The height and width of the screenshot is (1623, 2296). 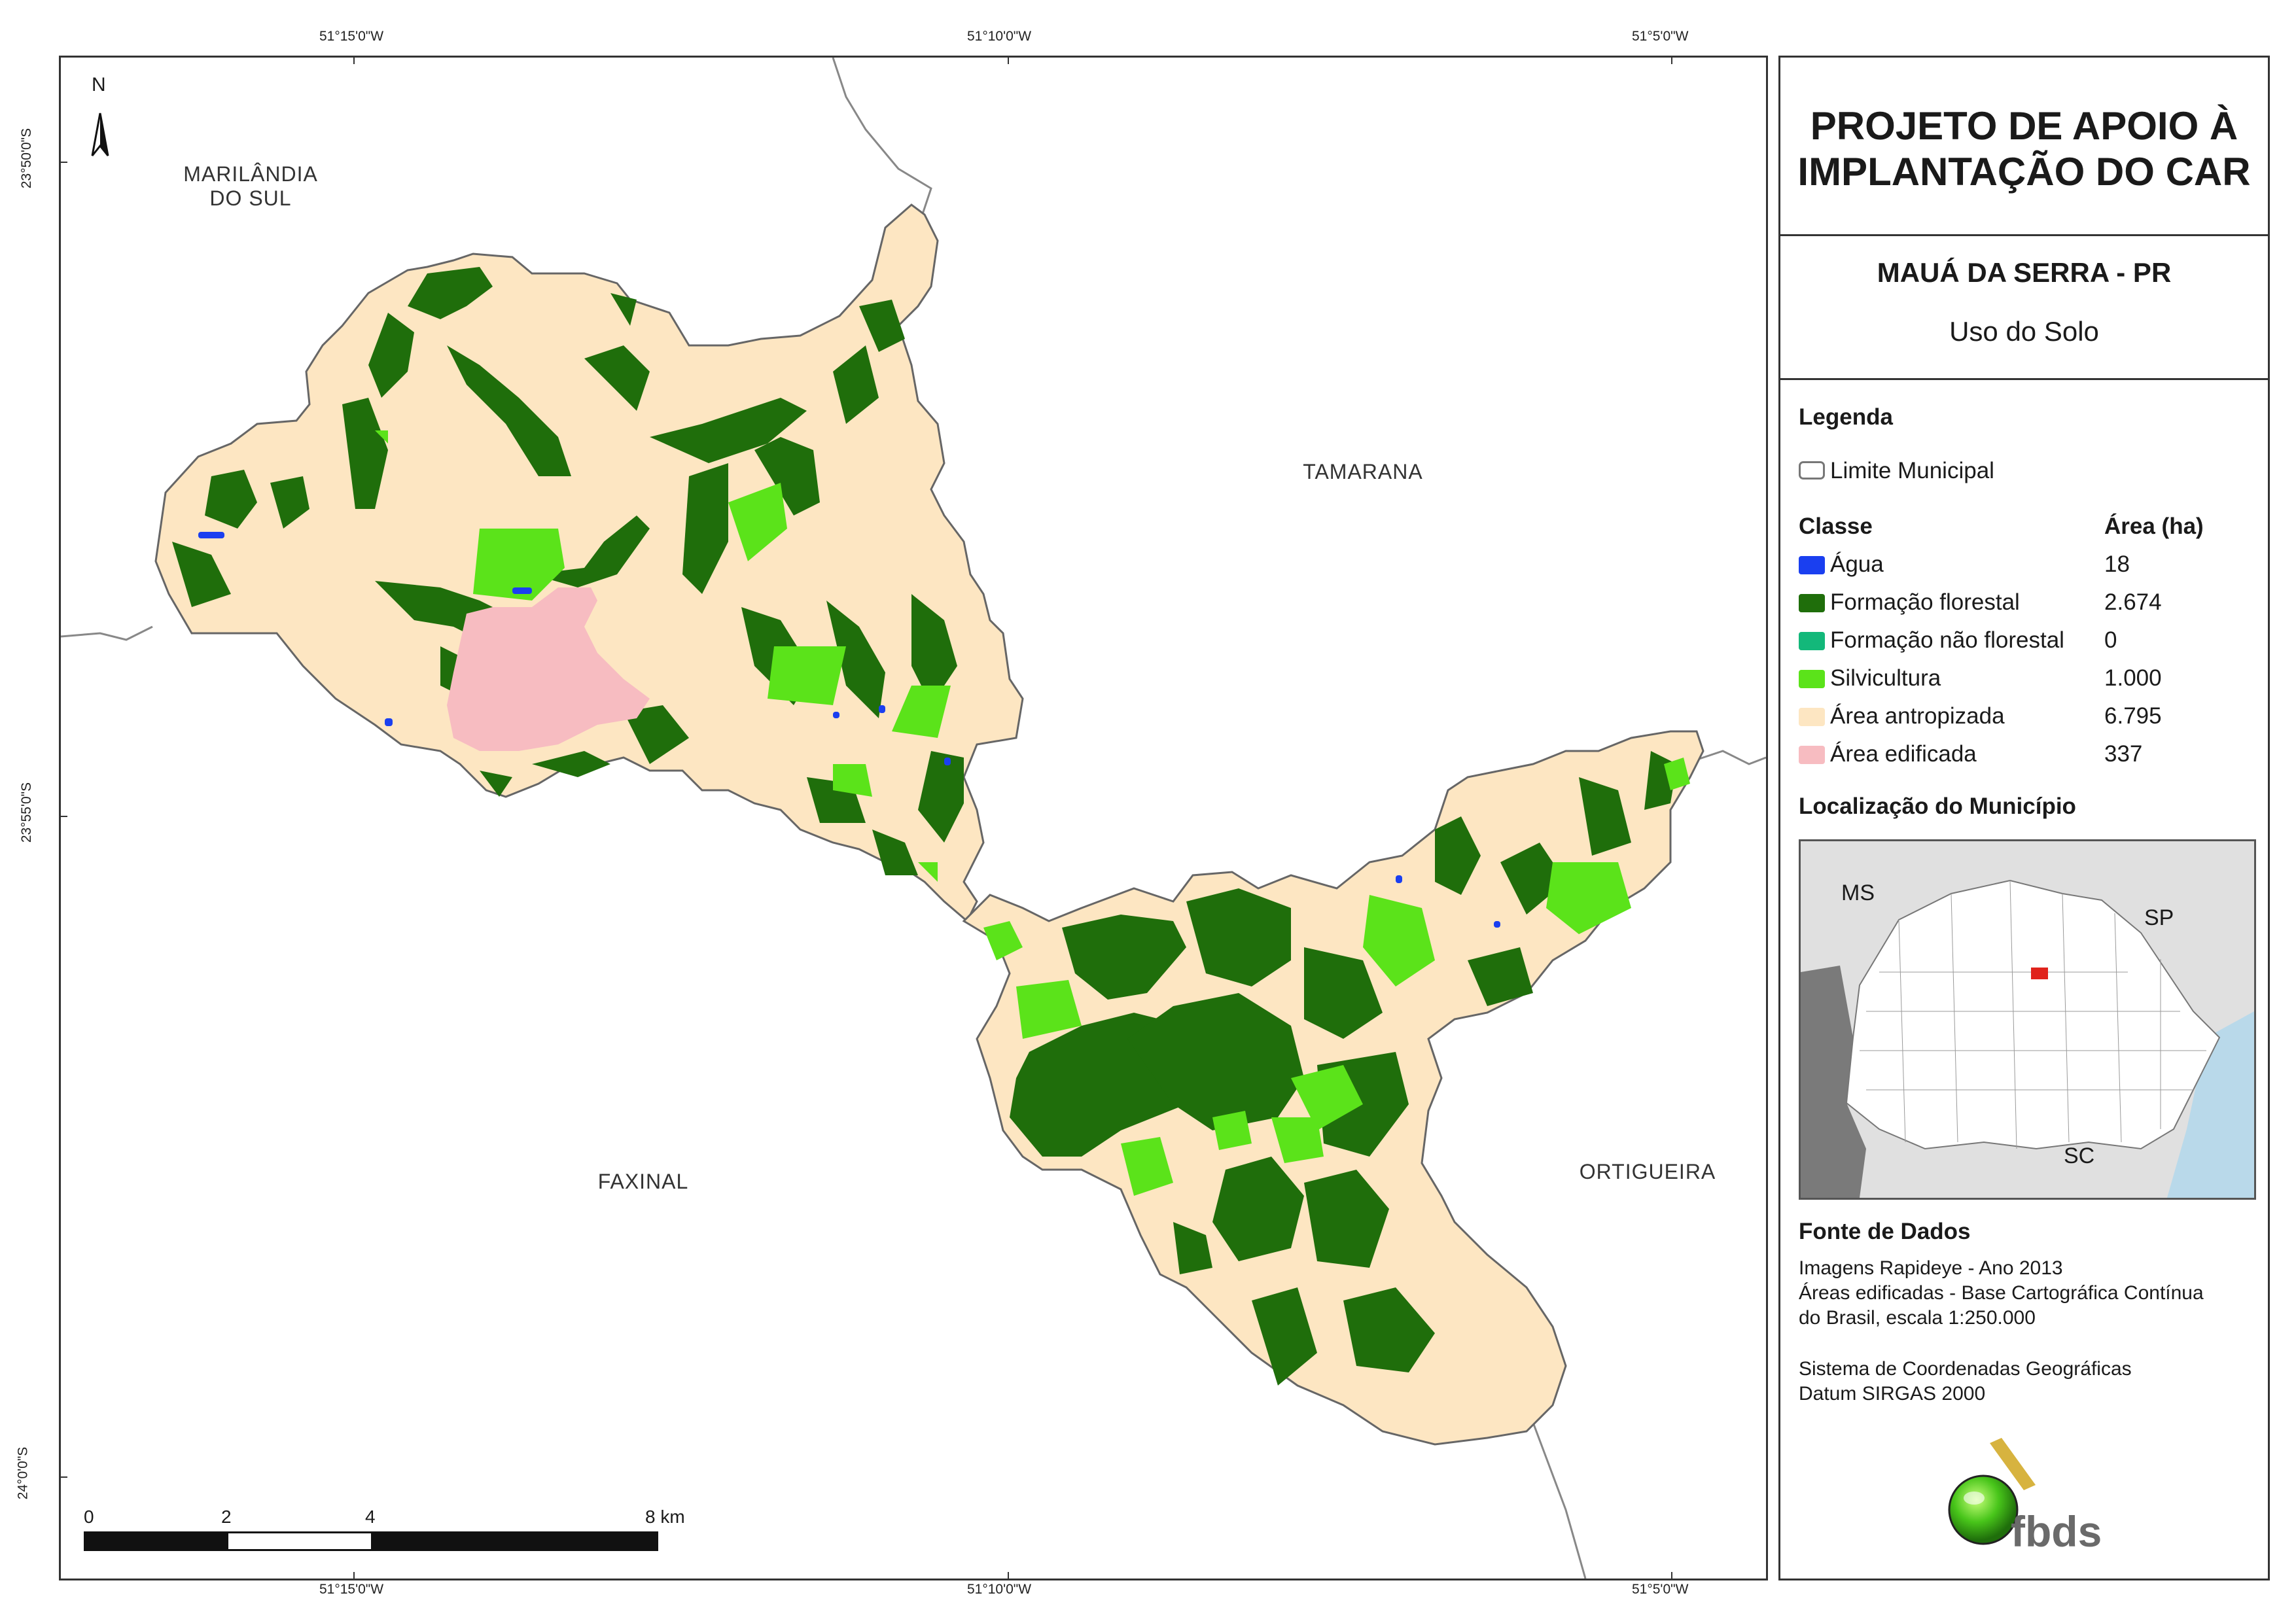 What do you see at coordinates (1947, 640) in the screenshot?
I see `class-label-formacao-nao-florestal: Formação não florestal` at bounding box center [1947, 640].